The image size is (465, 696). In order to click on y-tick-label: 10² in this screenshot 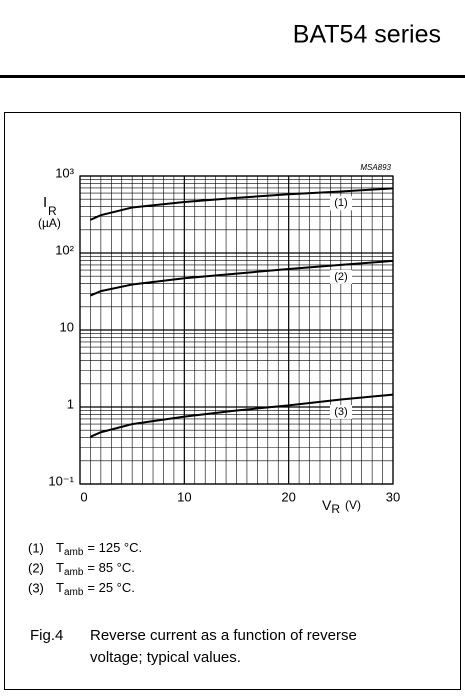, I will do `click(64, 249)`.